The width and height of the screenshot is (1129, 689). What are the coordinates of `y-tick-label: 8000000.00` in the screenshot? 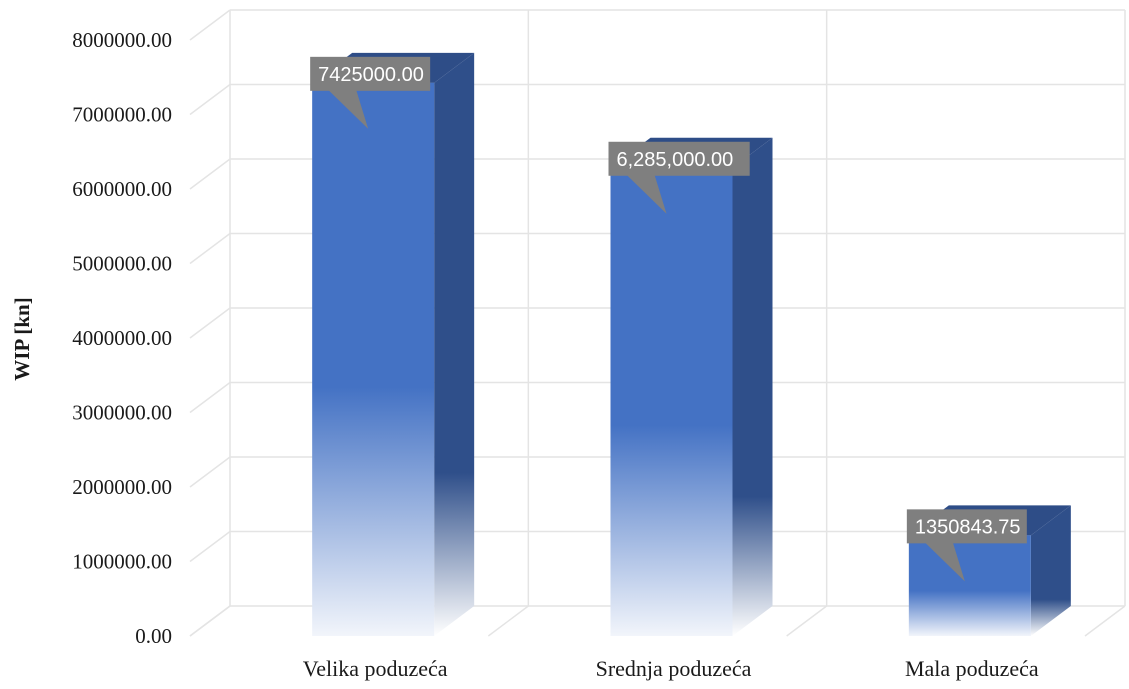 It's located at (122, 40).